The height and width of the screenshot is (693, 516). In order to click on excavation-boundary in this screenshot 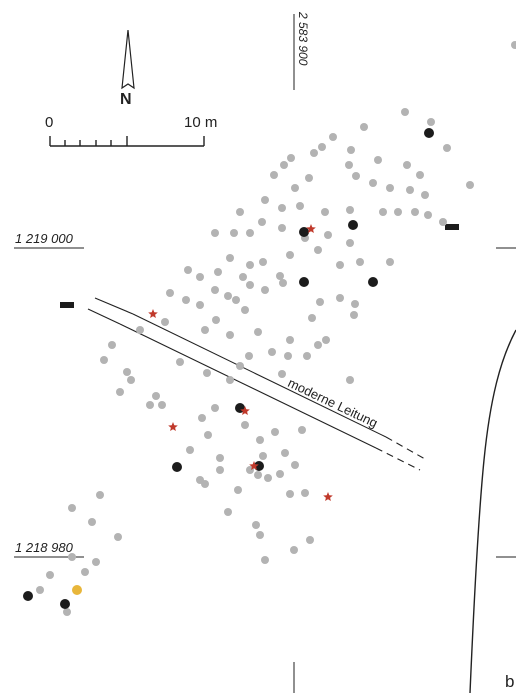, I will do `click(492, 511)`.